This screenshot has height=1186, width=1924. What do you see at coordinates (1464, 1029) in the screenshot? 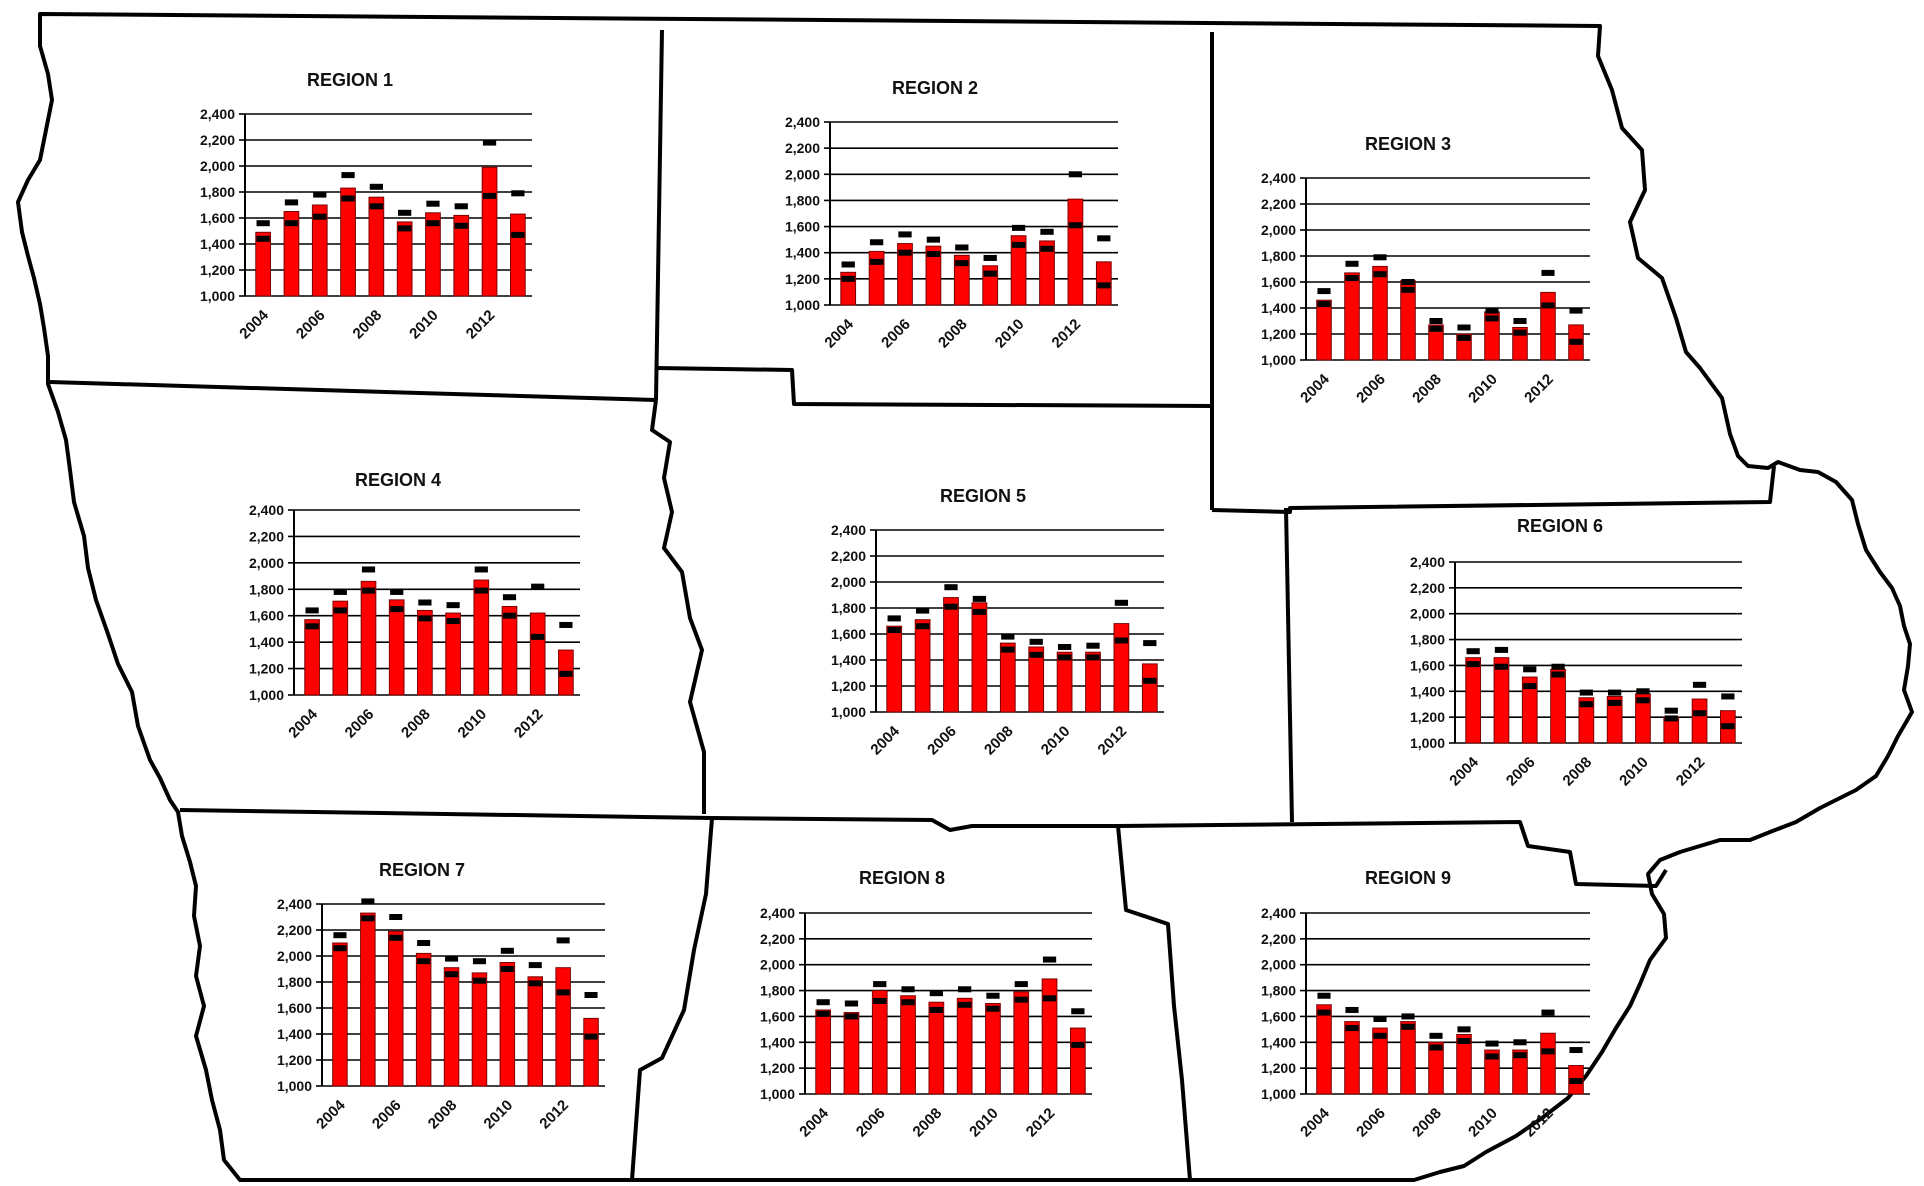
I see `upper-marker-2009` at bounding box center [1464, 1029].